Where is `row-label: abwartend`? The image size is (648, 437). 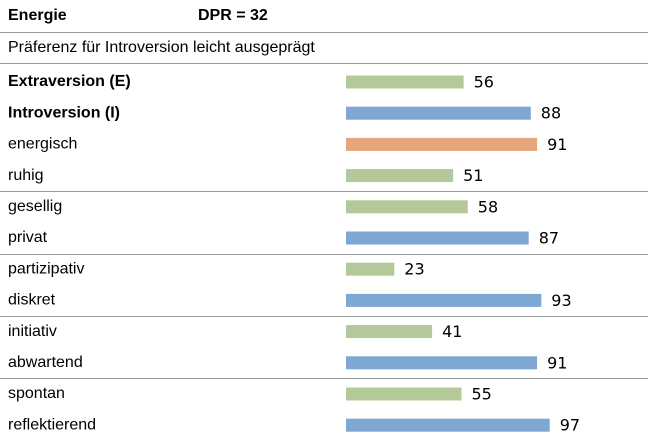 row-label: abwartend is located at coordinates (45, 362).